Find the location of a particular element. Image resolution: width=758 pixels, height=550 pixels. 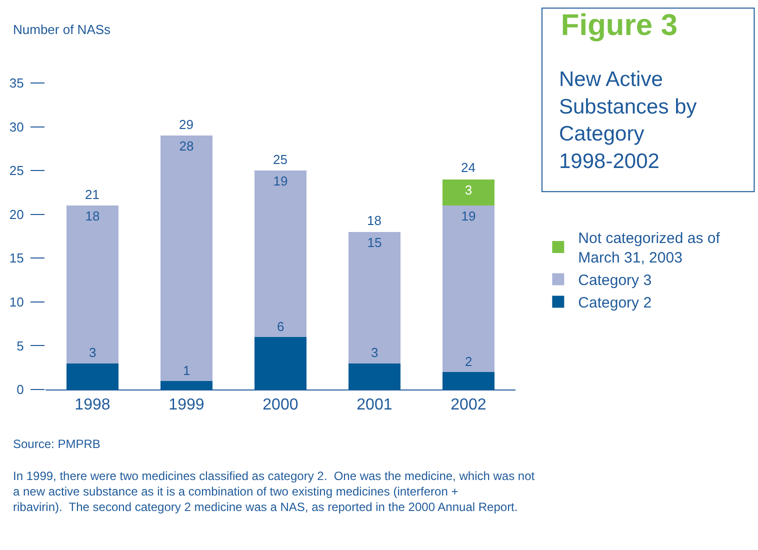

data-label: 1 is located at coordinates (186, 370).